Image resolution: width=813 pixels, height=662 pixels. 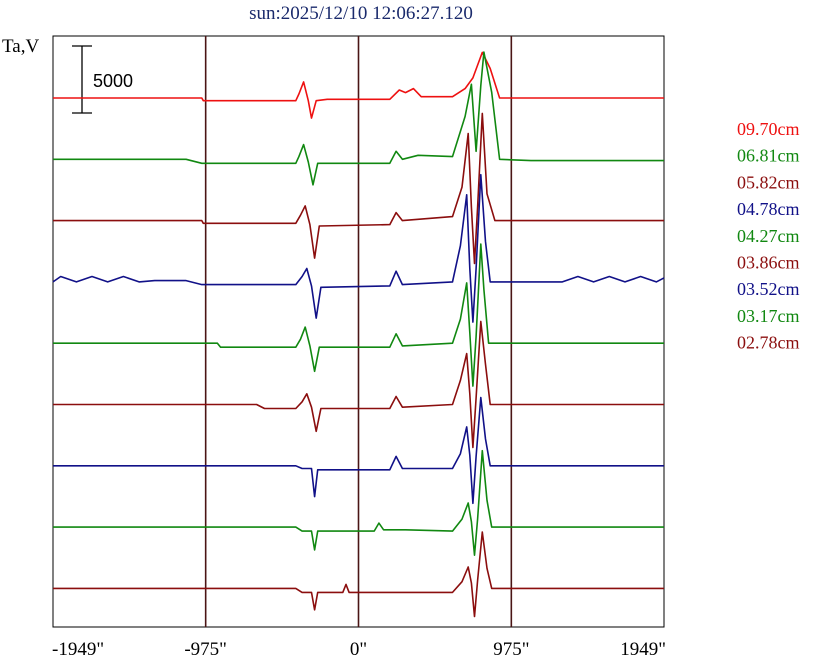 I want to click on legend-entry: 03.52cm, so click(x=768, y=289).